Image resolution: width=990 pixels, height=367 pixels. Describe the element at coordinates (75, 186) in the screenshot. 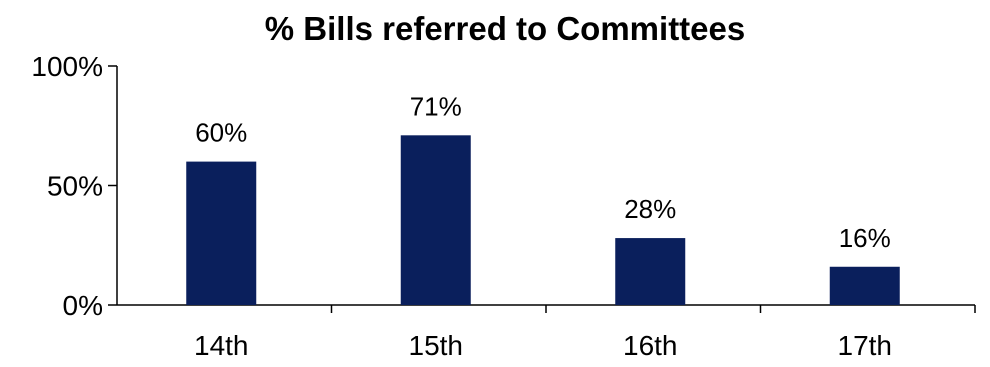

I see `y-tick-label: 50%` at that location.